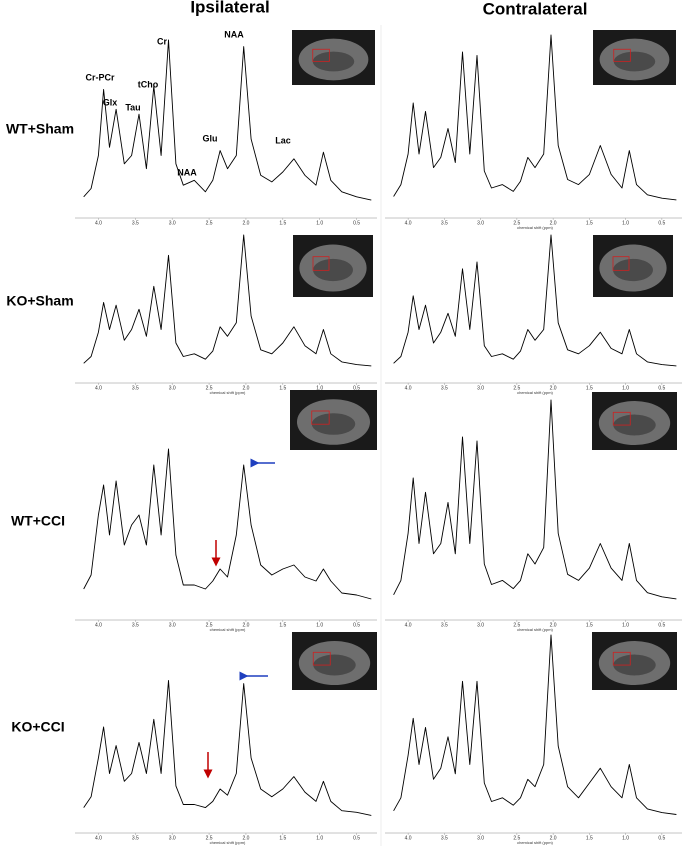 This screenshot has height=846, width=685. What do you see at coordinates (162, 41) in the screenshot?
I see `peak-label: Cr` at bounding box center [162, 41].